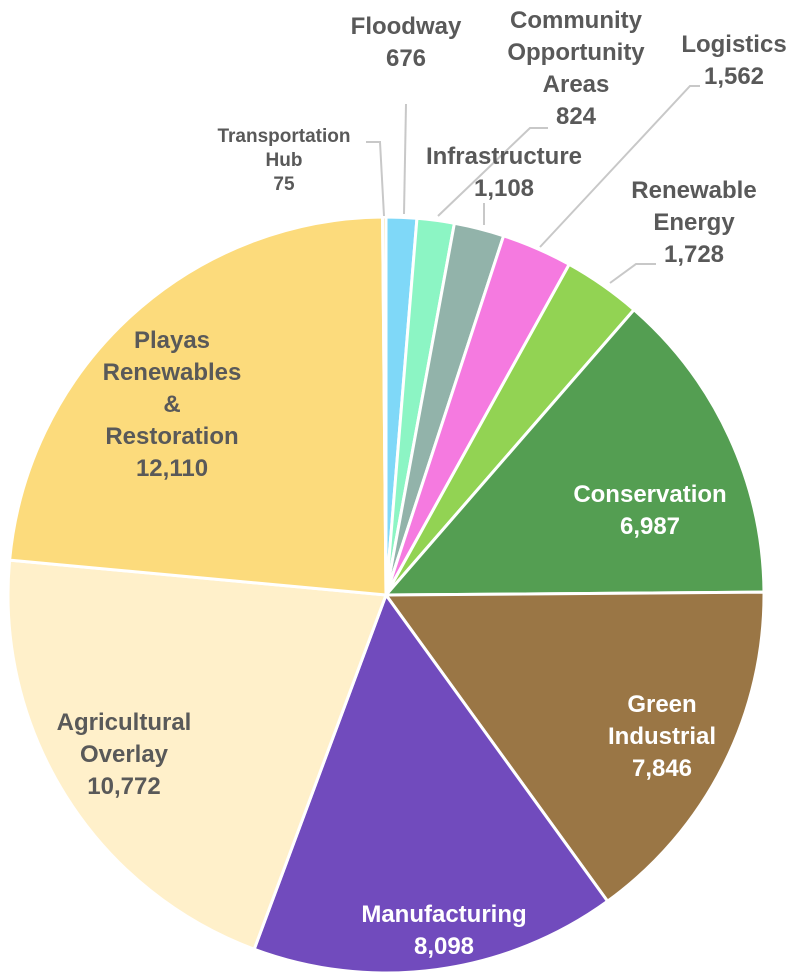  I want to click on slice-name-agricultural-overlay: Overlay, so click(124, 754).